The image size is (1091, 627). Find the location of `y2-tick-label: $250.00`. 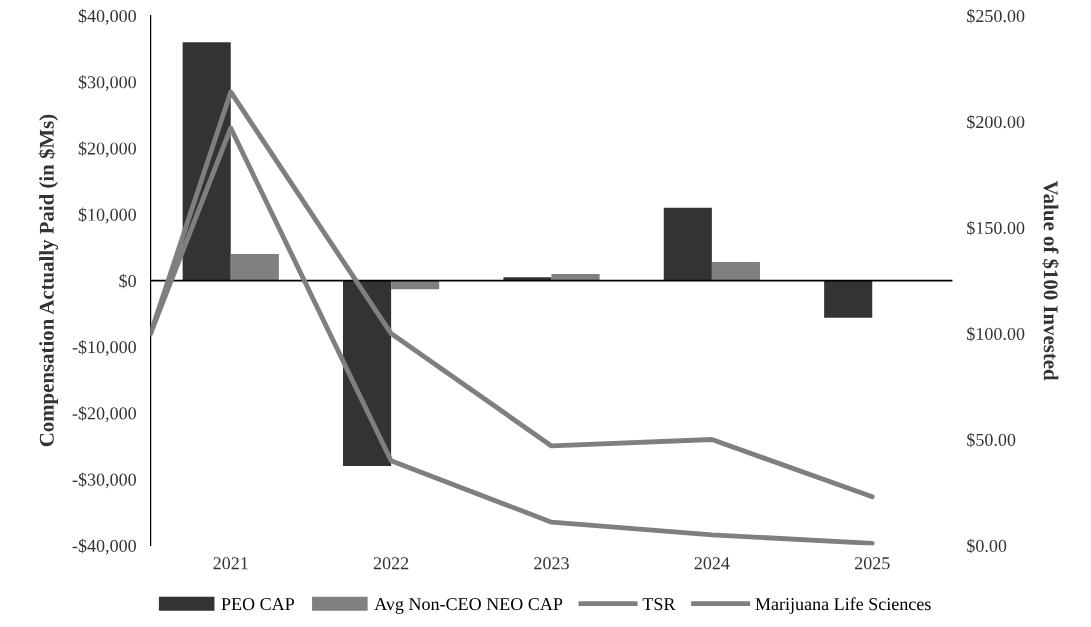

y2-tick-label: $250.00 is located at coordinates (996, 16).